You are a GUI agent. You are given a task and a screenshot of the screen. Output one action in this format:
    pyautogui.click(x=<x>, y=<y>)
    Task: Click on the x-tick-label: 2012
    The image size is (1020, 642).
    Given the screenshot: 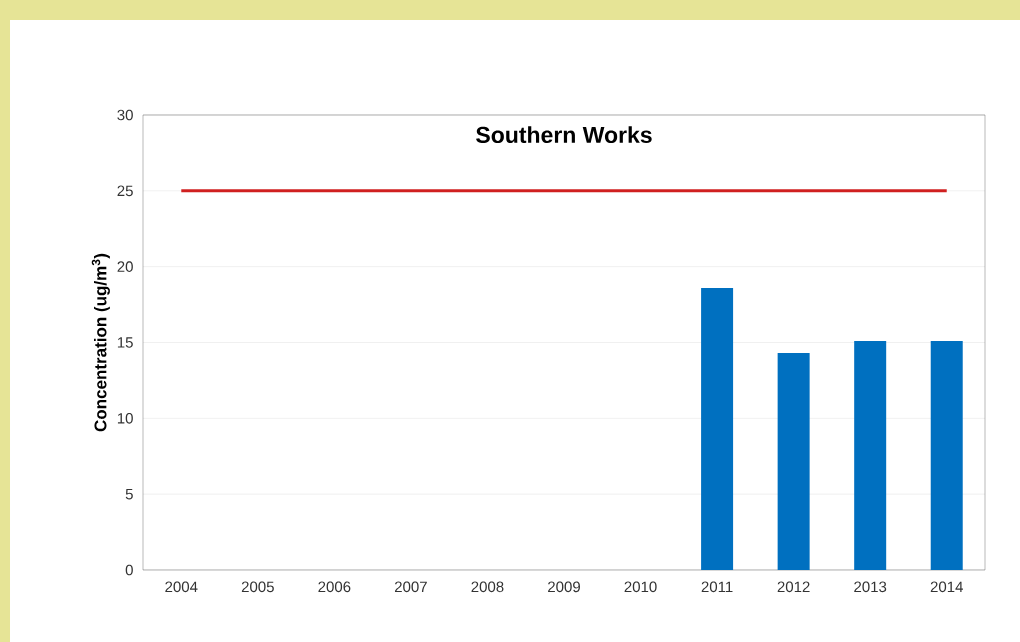 What is the action you would take?
    pyautogui.click(x=793, y=587)
    